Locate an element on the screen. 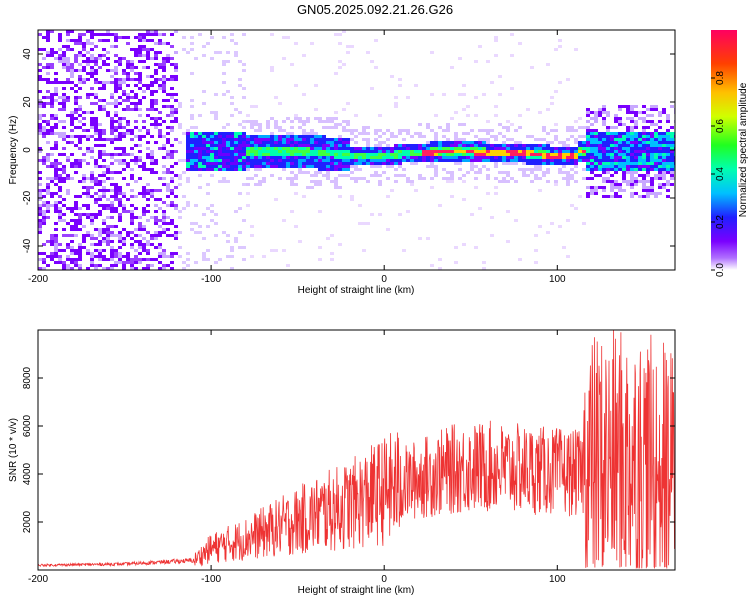 The image size is (750, 600). heatmap-x-tick-label: -100 is located at coordinates (211, 279).